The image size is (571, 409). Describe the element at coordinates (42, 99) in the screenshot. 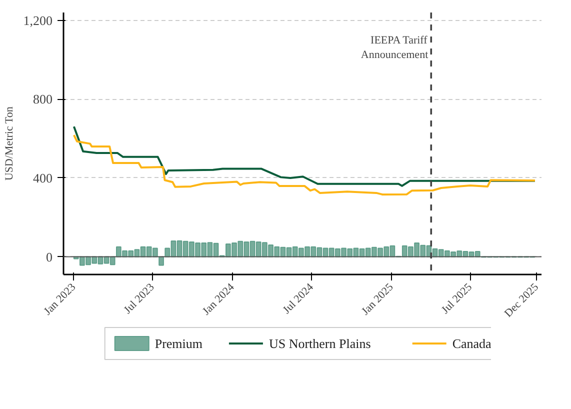

I see `y-tick-label: 800` at that location.